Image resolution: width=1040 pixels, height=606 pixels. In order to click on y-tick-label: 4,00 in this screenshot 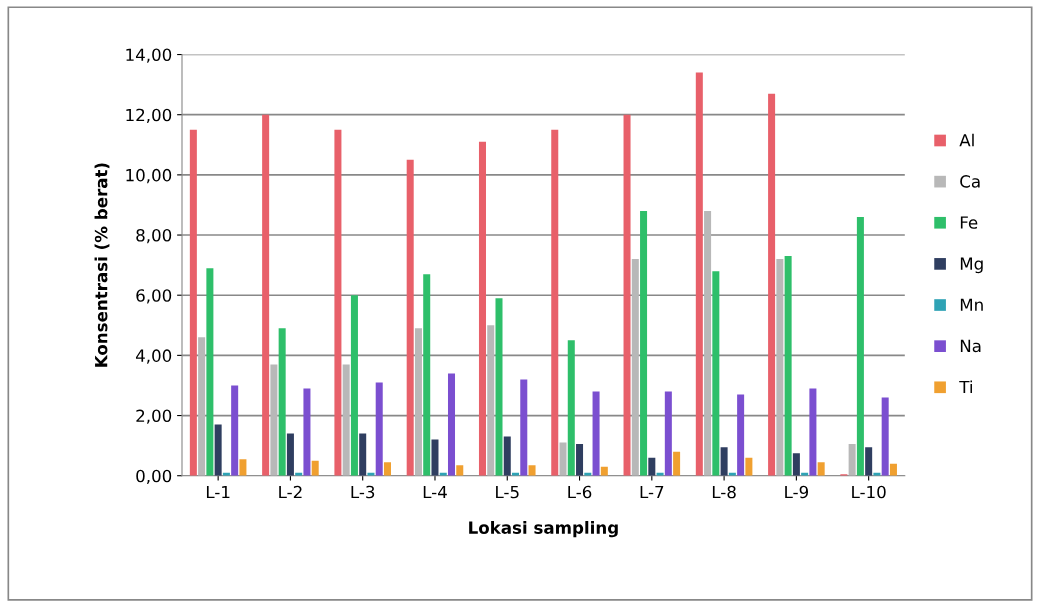, I will do `click(153, 356)`.